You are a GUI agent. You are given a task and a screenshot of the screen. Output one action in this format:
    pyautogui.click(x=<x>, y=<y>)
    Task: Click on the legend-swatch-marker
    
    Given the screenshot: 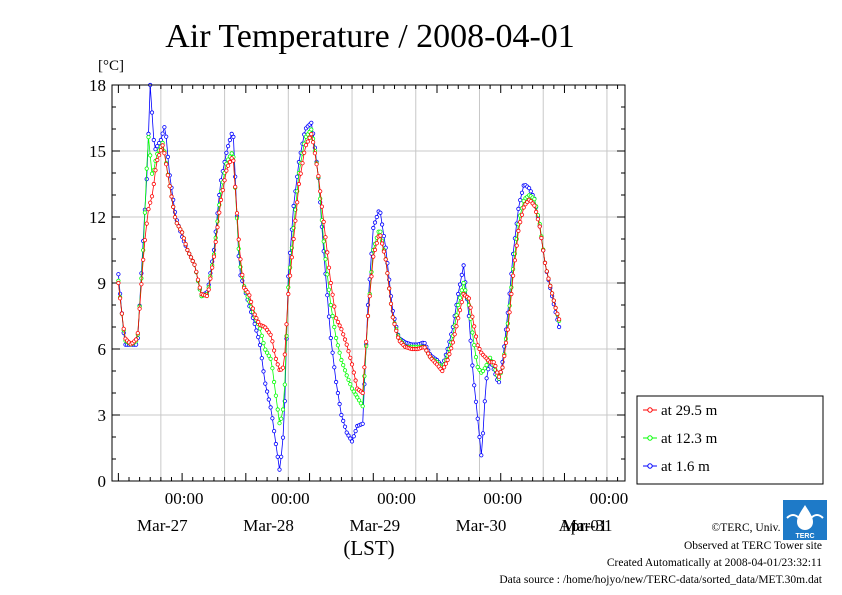 What is the action you would take?
    pyautogui.click(x=650, y=410)
    